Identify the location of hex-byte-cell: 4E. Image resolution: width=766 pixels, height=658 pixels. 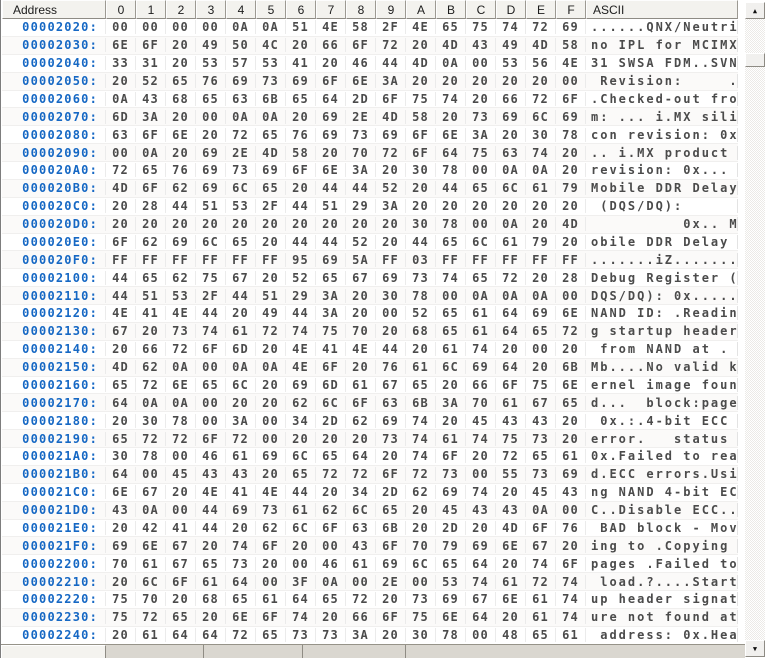
(271, 492).